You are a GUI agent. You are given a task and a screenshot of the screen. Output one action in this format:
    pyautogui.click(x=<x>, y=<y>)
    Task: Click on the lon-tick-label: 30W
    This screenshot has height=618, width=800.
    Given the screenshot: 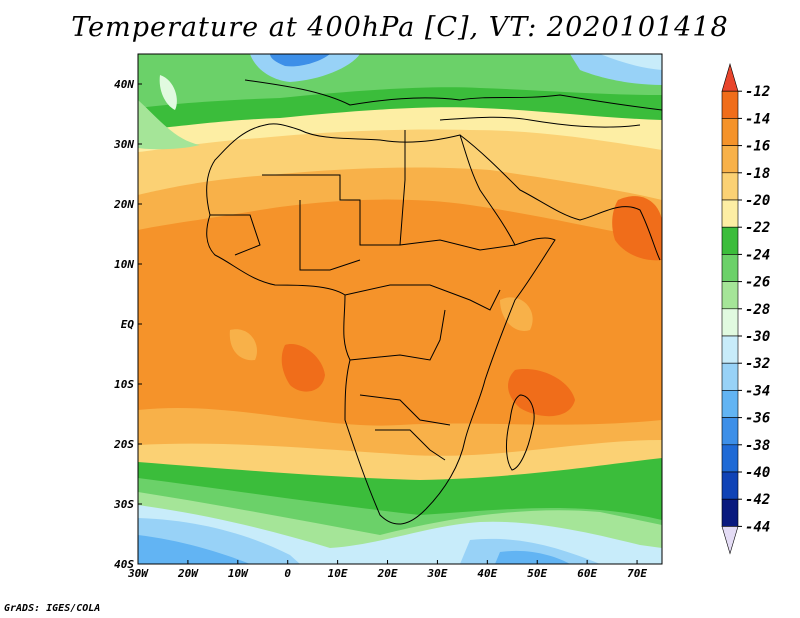 What is the action you would take?
    pyautogui.click(x=138, y=573)
    